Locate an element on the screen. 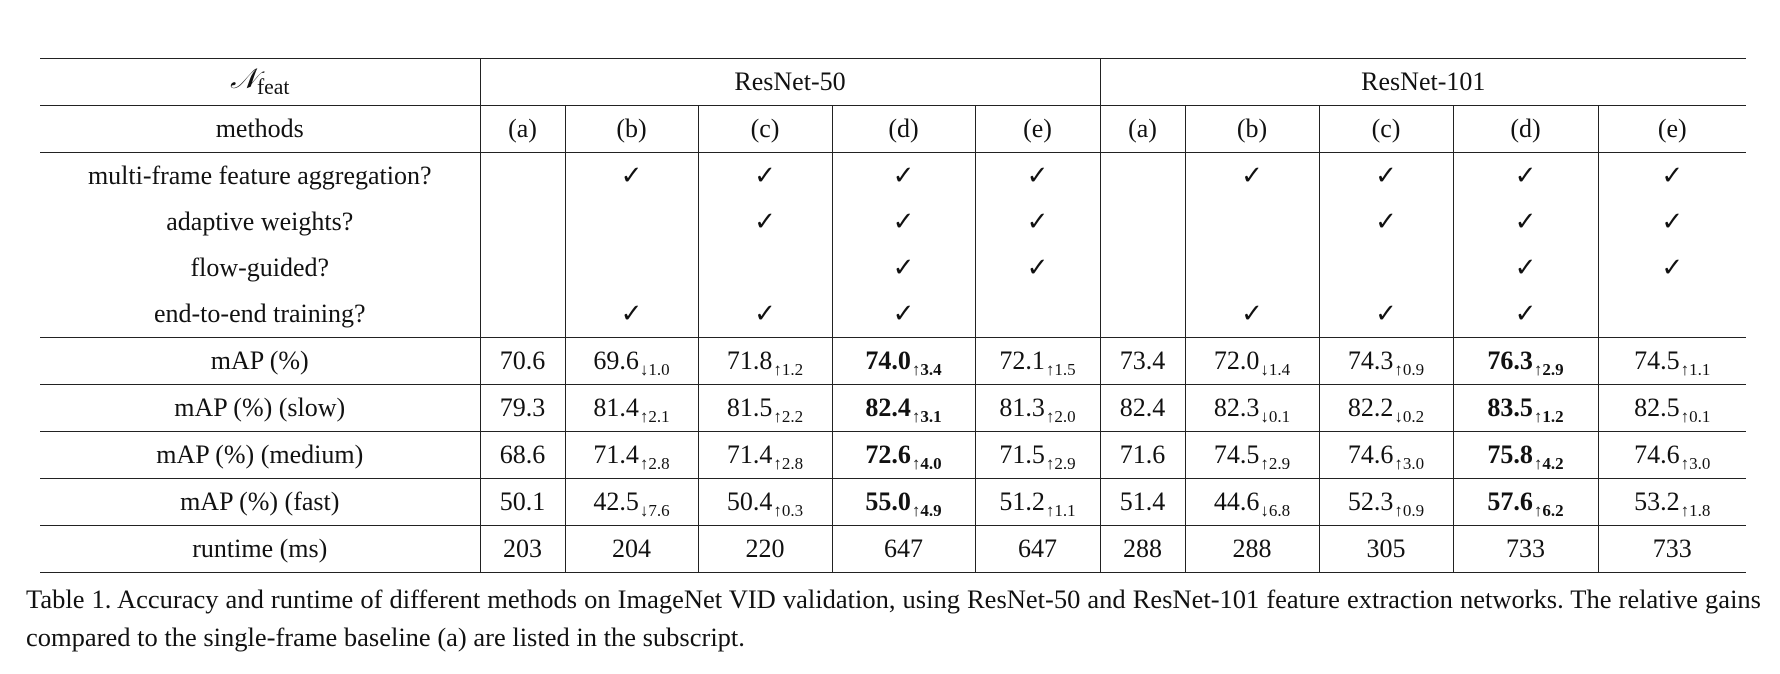 The image size is (1780, 674). metric-value: 44.6 is located at coordinates (1236, 501).